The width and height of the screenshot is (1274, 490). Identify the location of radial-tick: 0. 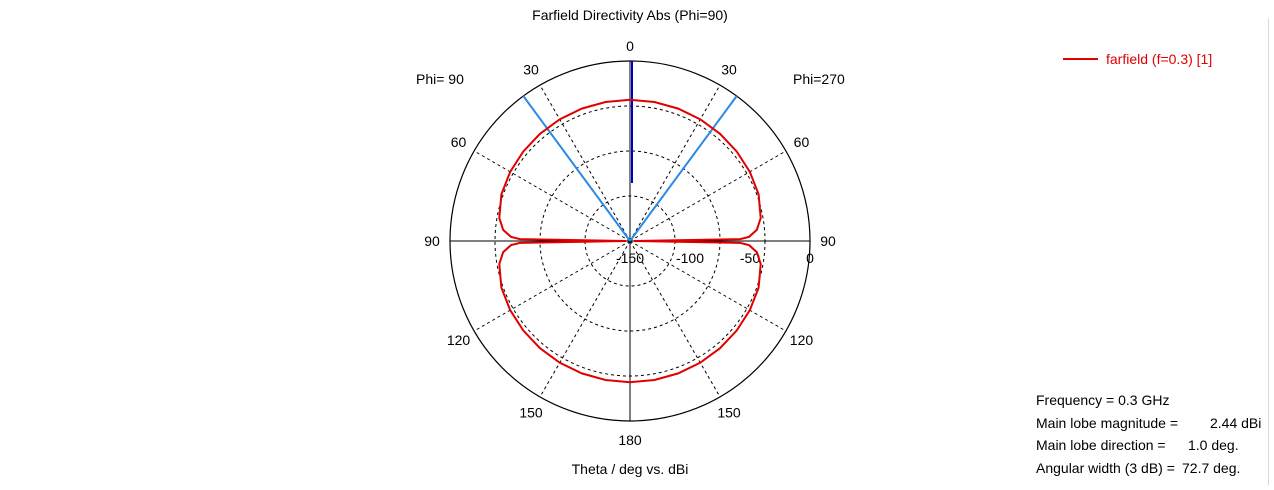
(810, 258).